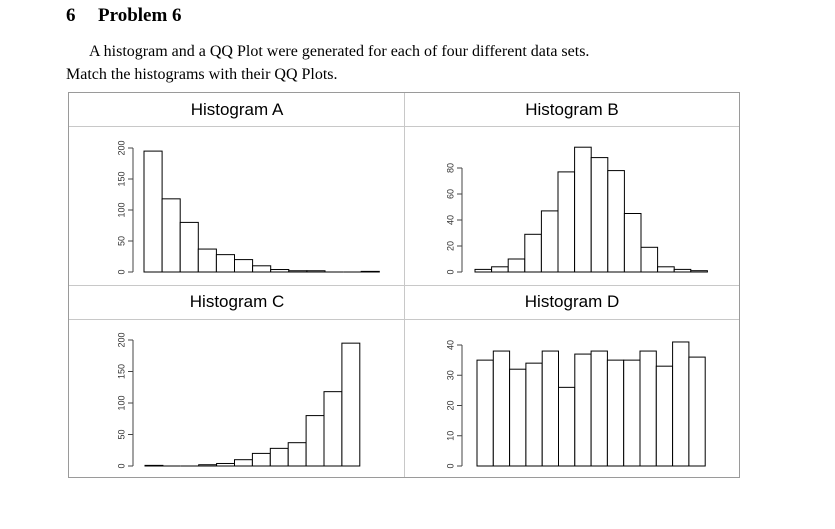 The height and width of the screenshot is (529, 835). I want to click on grid-divider-top-title, so click(404, 126).